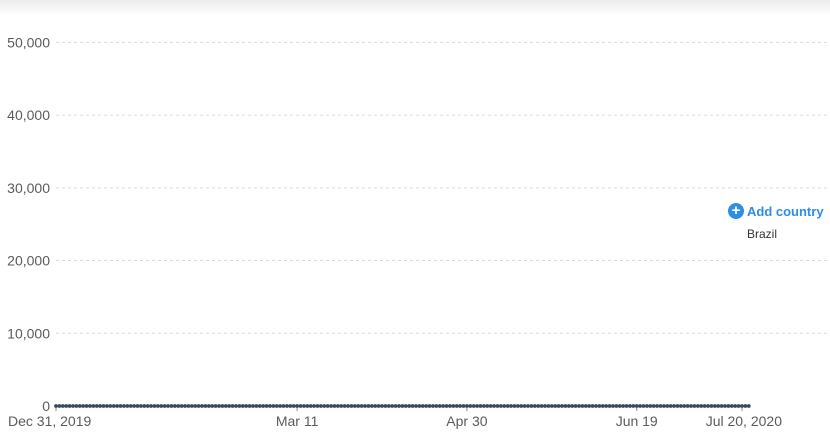 Image resolution: width=830 pixels, height=441 pixels. I want to click on series-label-brazil: Brazil, so click(762, 234).